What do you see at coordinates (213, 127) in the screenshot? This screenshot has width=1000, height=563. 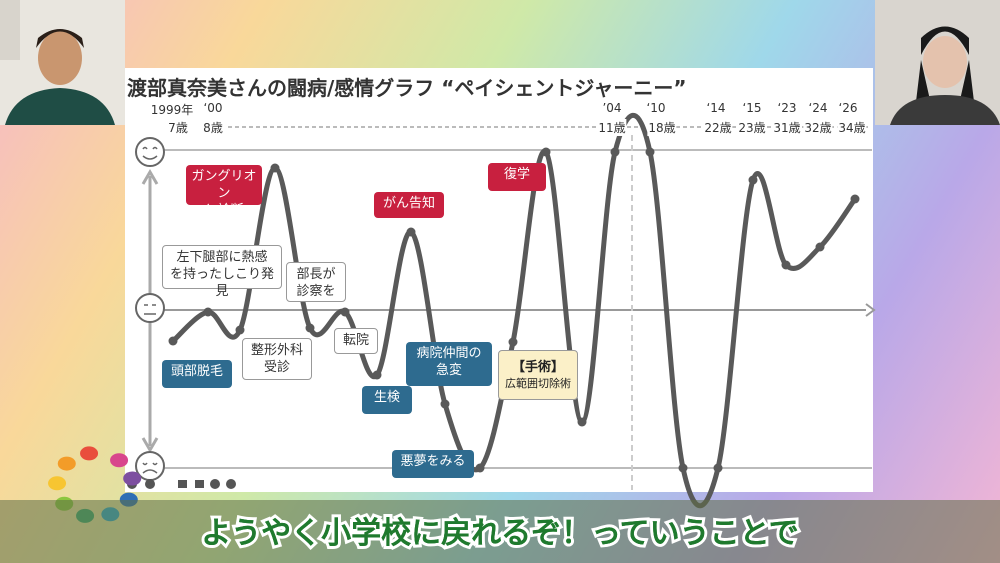 I see `age-label: 8歳` at bounding box center [213, 127].